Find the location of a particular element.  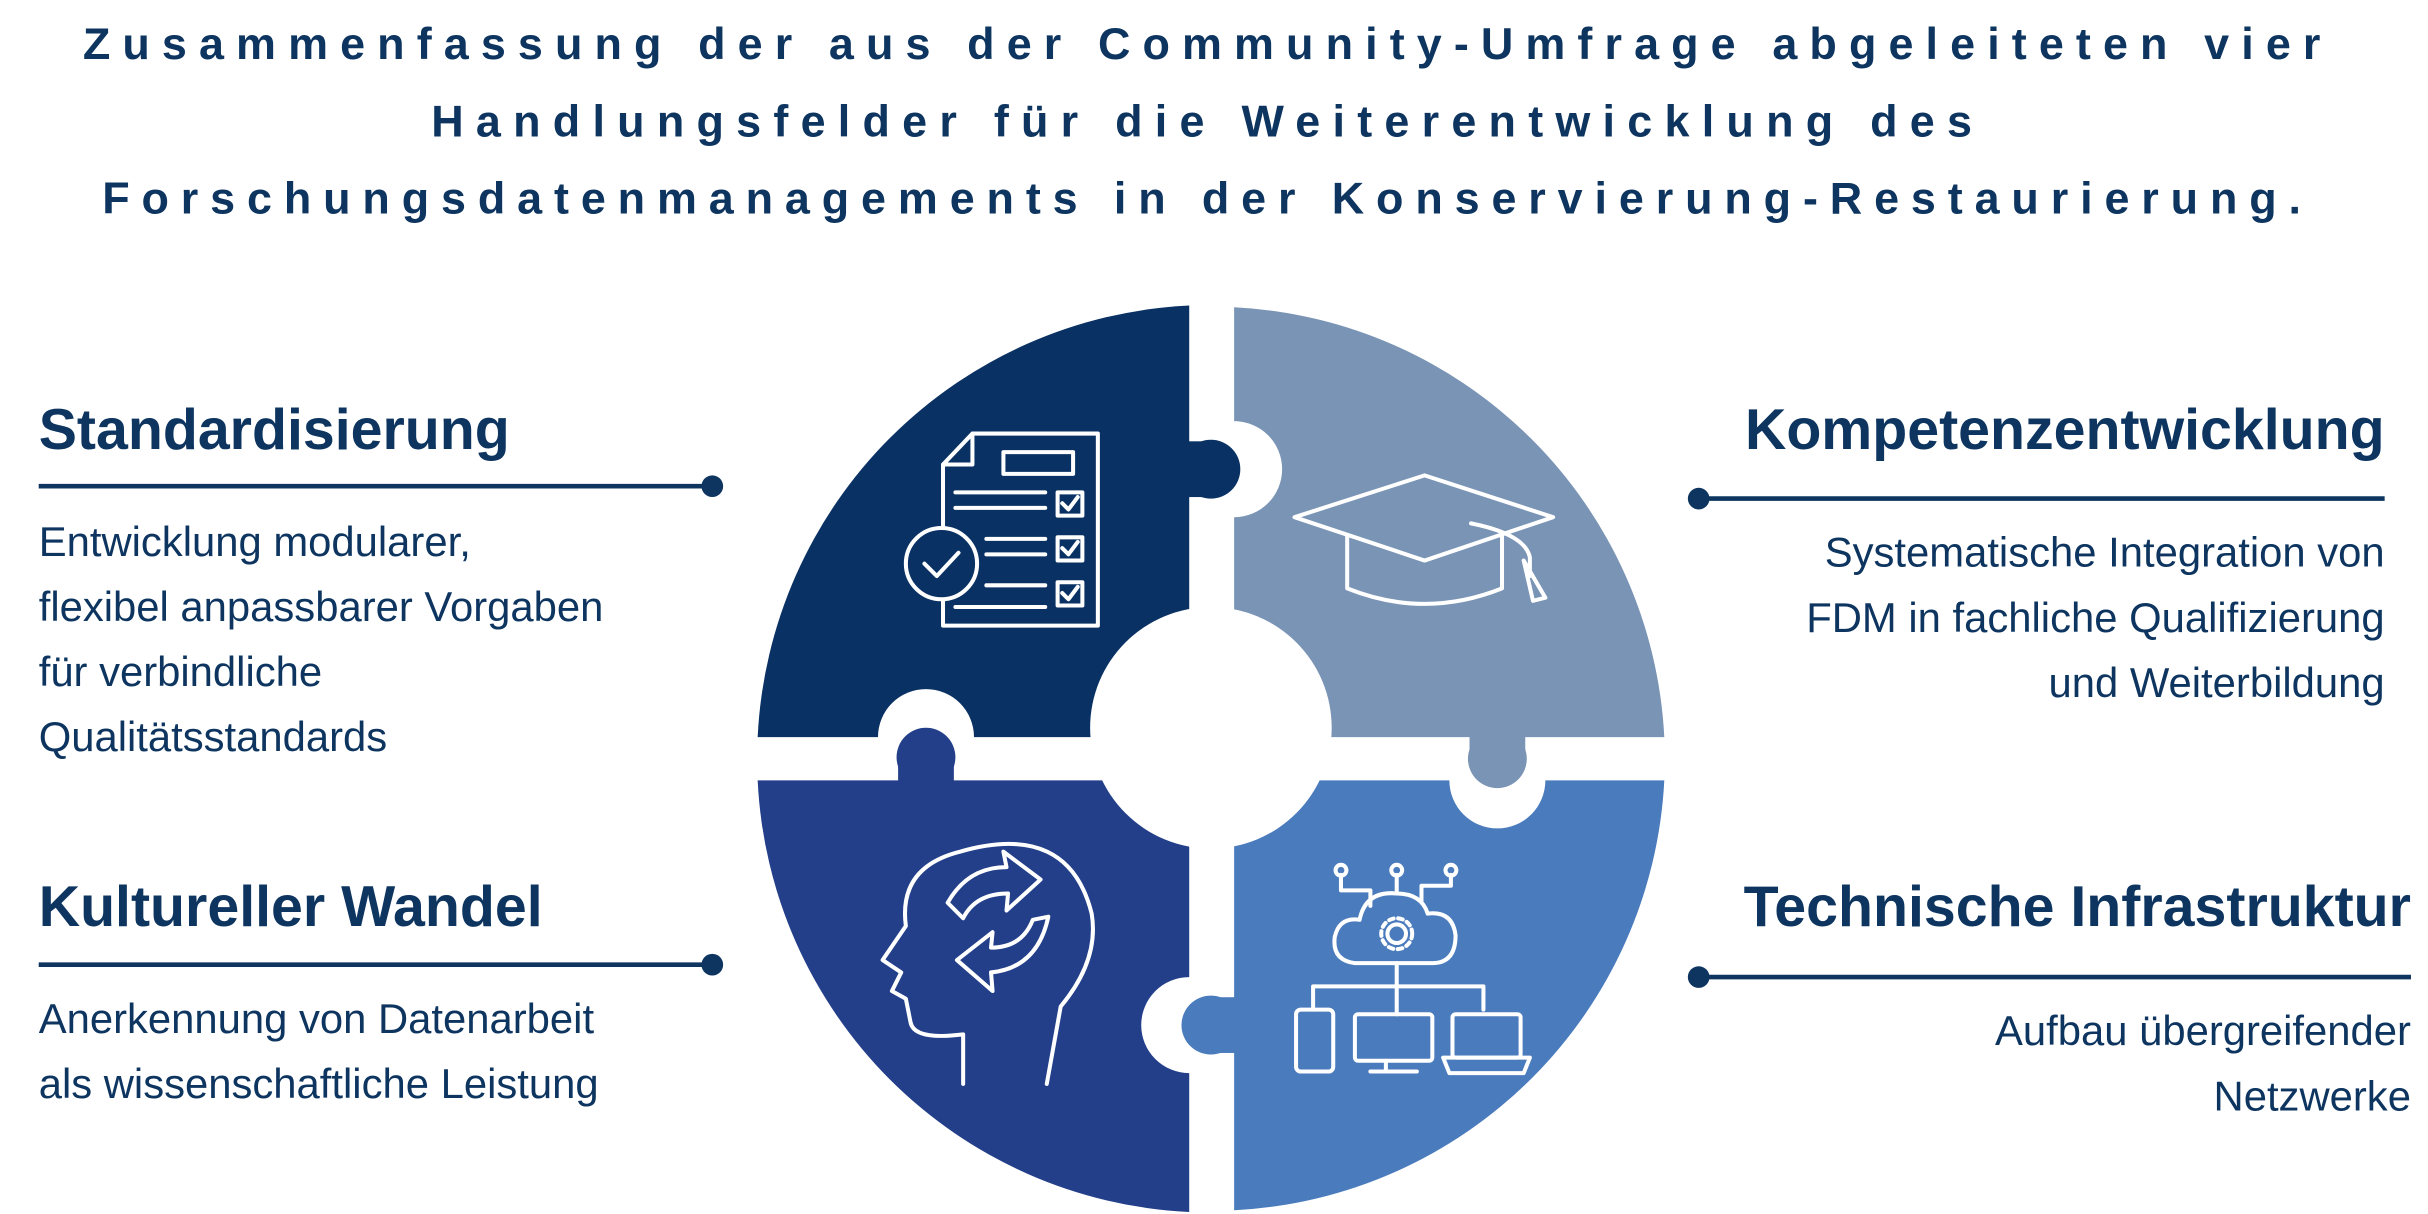

quadrant-standardisierung is located at coordinates (973, 521).